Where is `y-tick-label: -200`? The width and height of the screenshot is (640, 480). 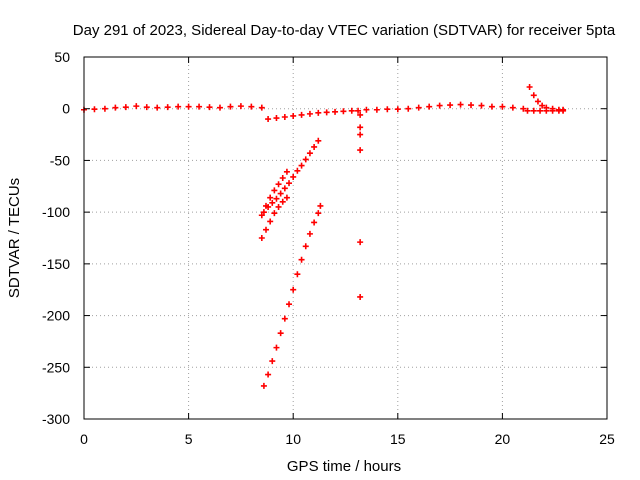 y-tick-label: -200 is located at coordinates (56, 316).